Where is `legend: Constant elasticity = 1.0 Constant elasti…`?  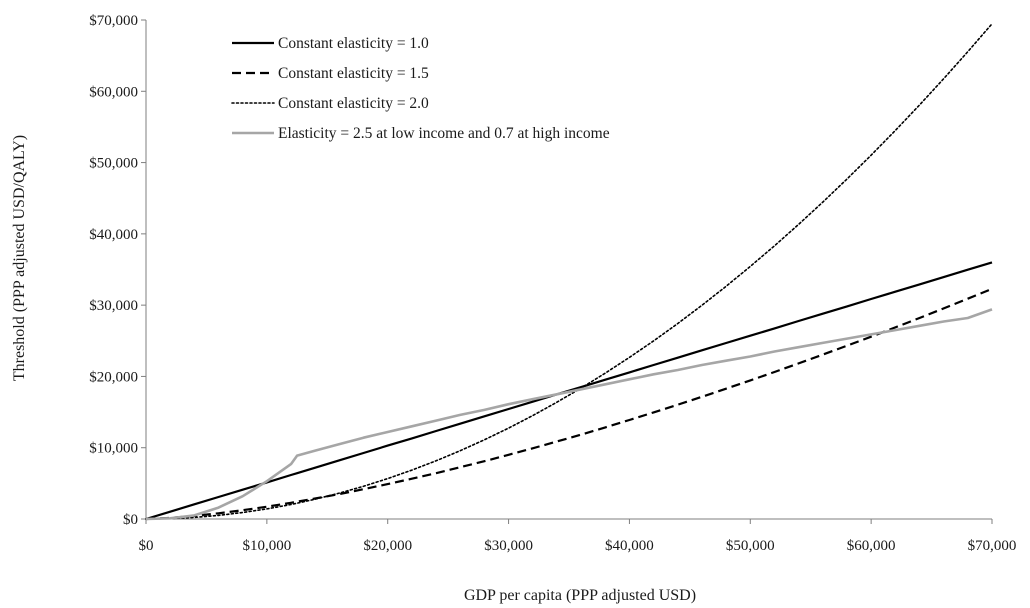
legend: Constant elasticity = 1.0 Constant elasti… is located at coordinates (420, 88).